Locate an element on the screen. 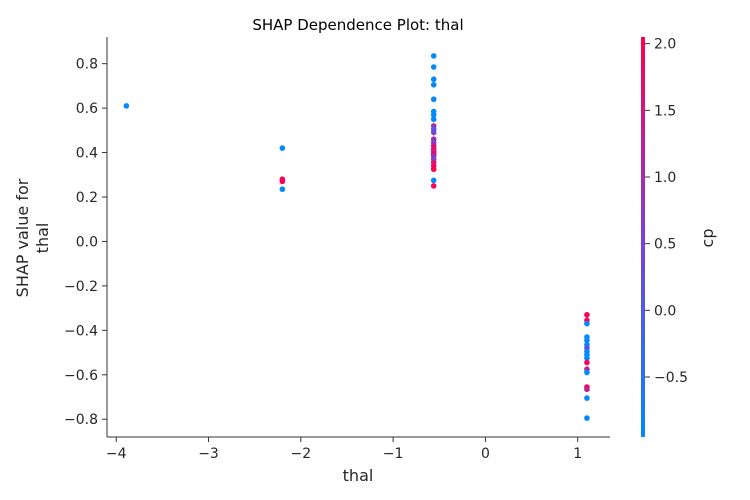 The width and height of the screenshot is (750, 500). y-tick-label: 0.6 is located at coordinates (87, 109).